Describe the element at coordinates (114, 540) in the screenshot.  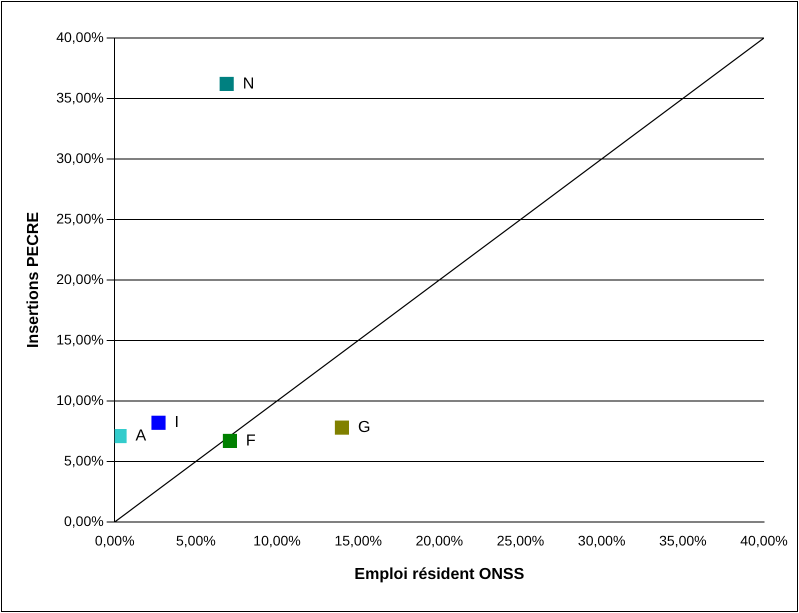
I see `x-tick-label: 0,00%` at that location.